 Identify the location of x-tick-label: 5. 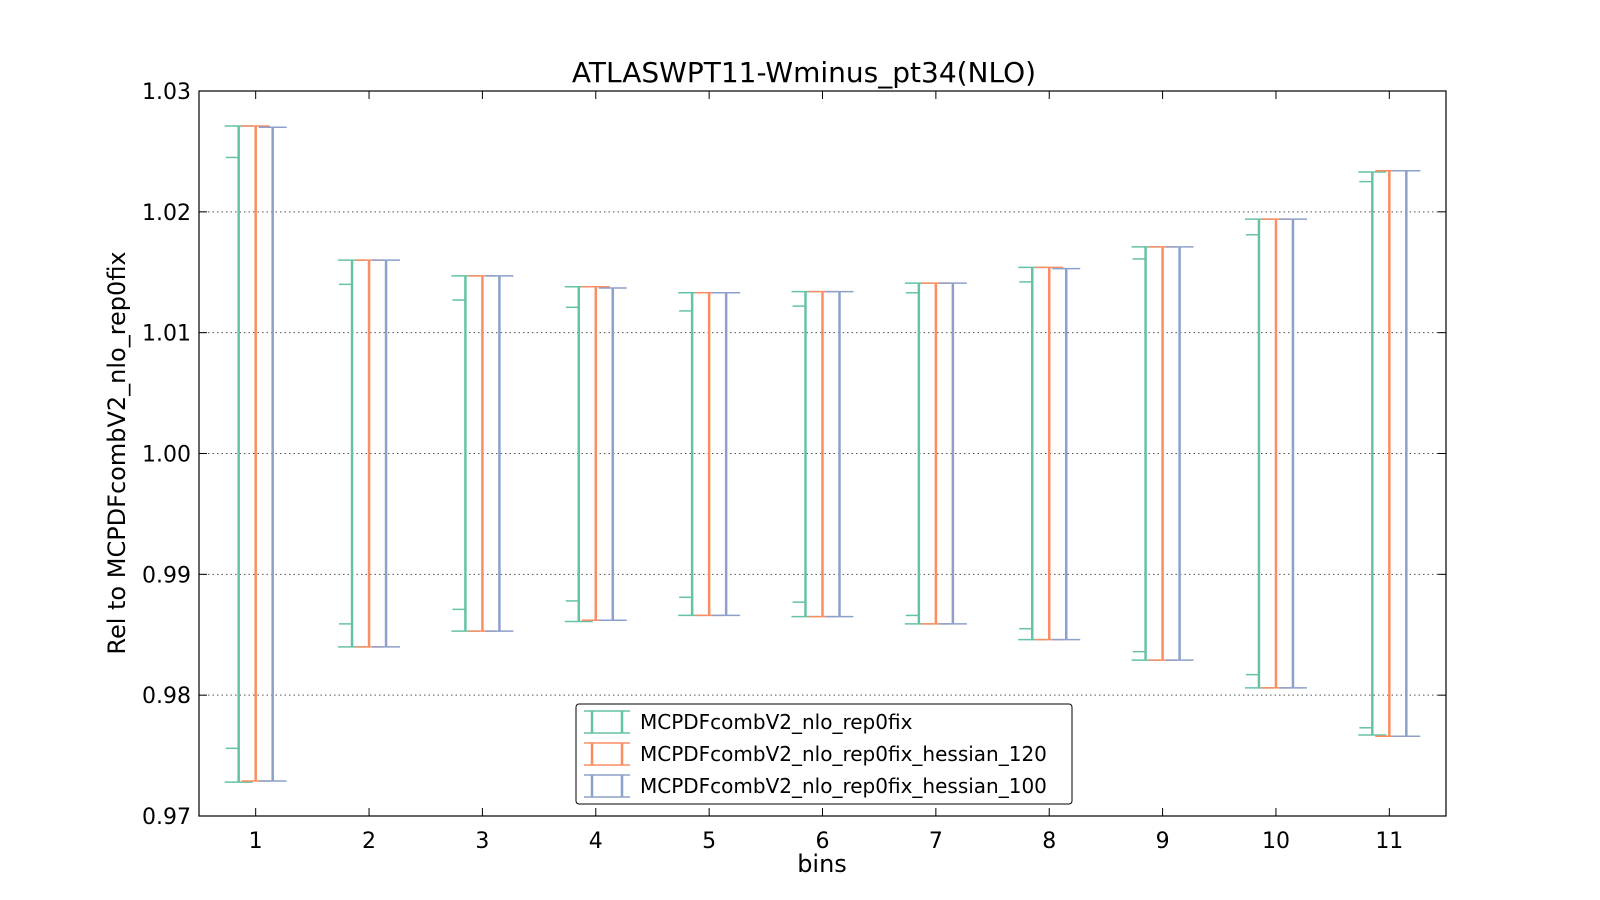
(709, 841).